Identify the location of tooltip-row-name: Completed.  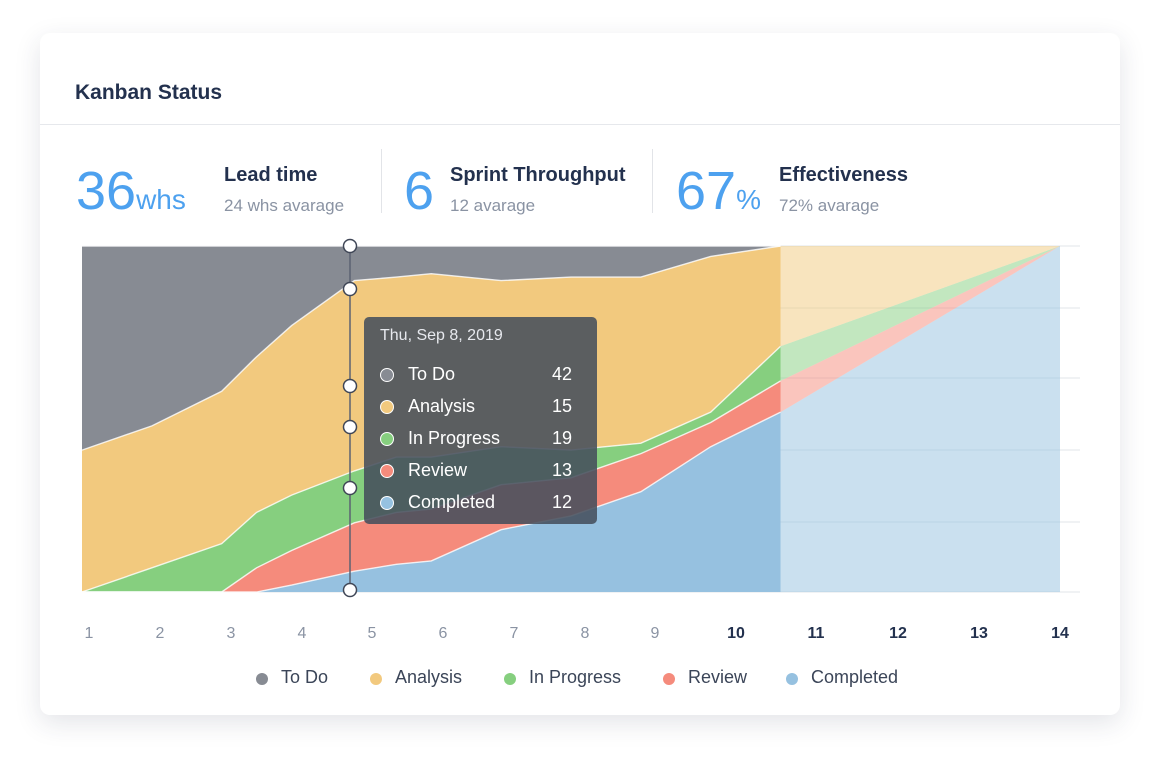
(452, 502).